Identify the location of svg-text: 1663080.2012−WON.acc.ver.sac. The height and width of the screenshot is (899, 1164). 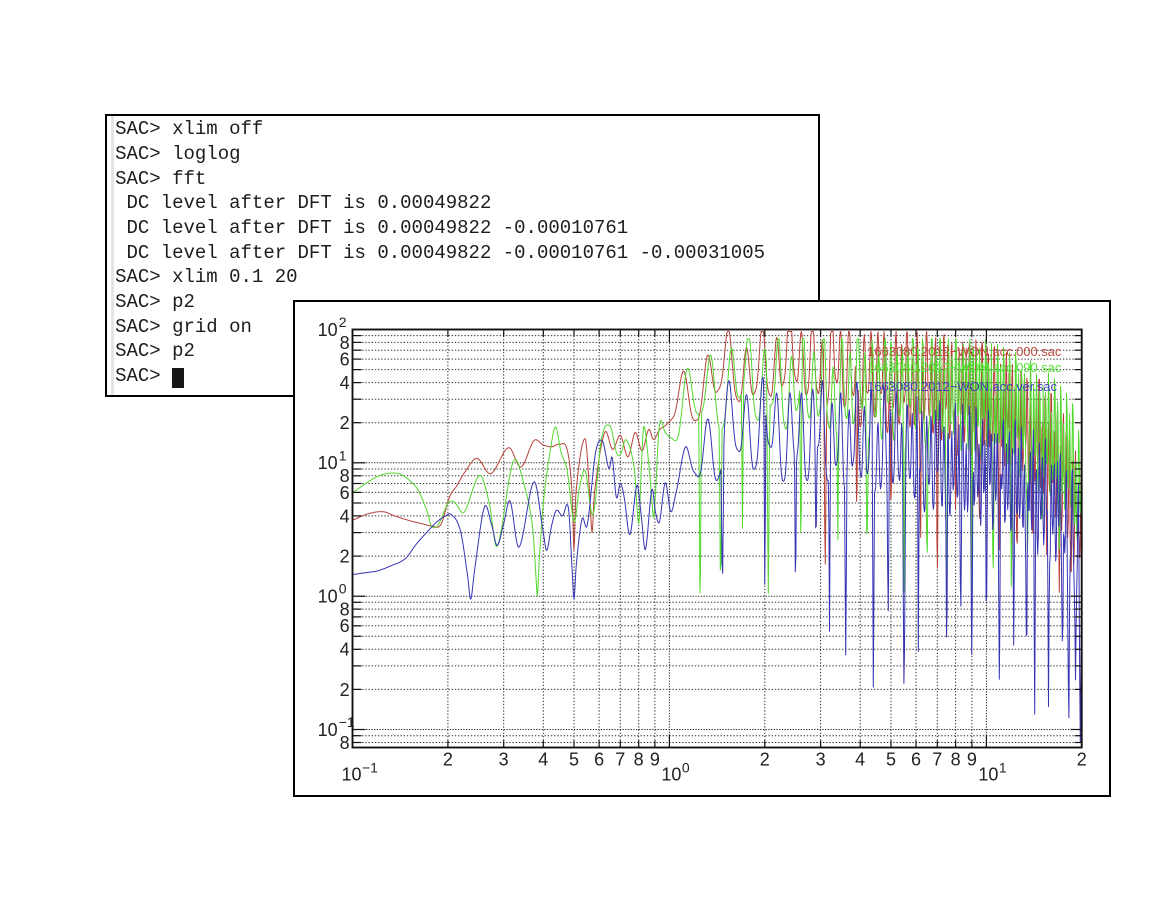
(962, 386).